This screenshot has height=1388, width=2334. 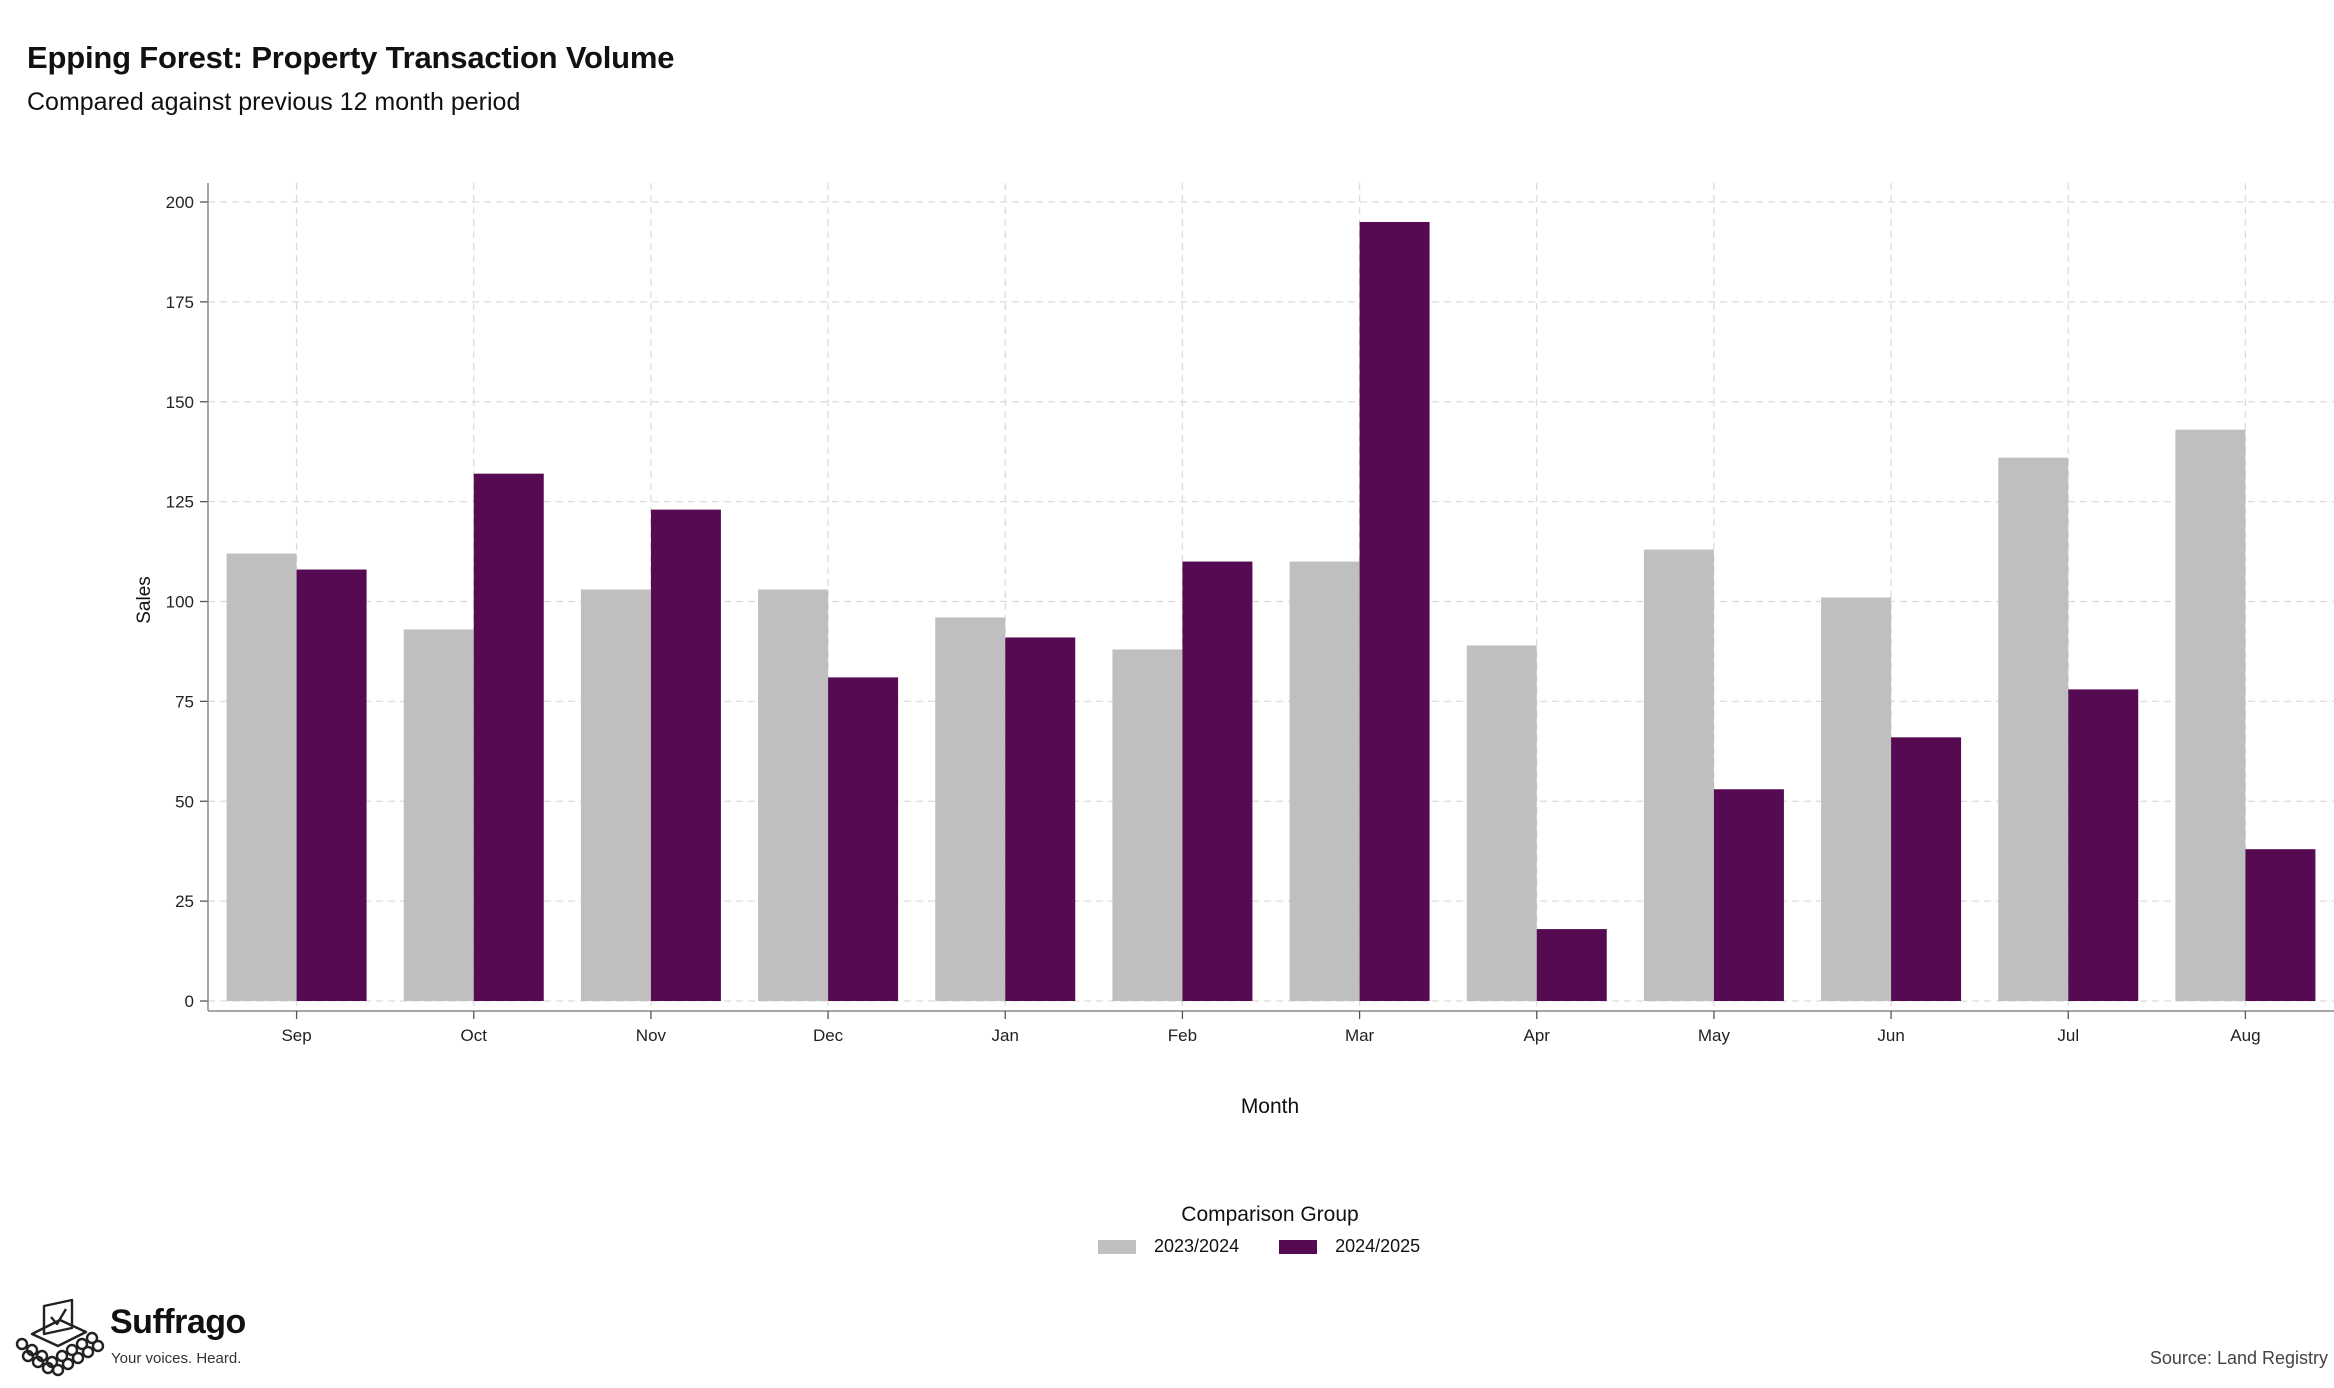 What do you see at coordinates (180, 402) in the screenshot?
I see `y-tick-label: 150` at bounding box center [180, 402].